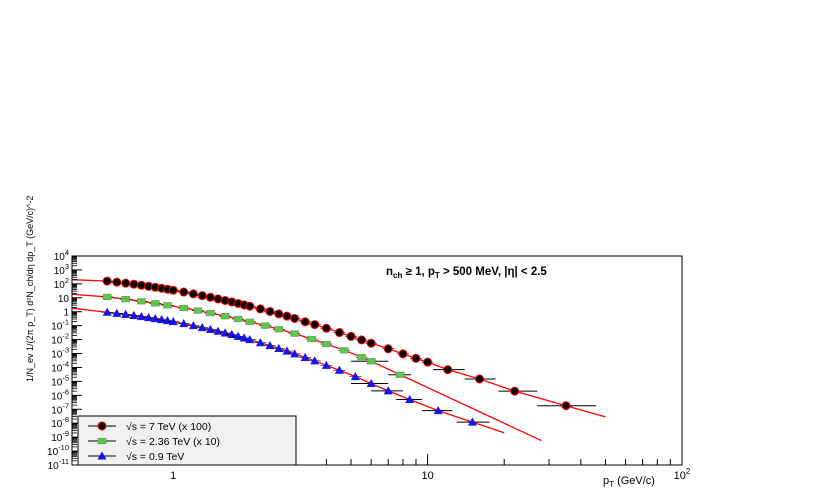 Image resolution: width=830 pixels, height=491 pixels. What do you see at coordinates (173, 442) in the screenshot?
I see `legend-label: √s = 2.36 TeV (x 10)` at bounding box center [173, 442].